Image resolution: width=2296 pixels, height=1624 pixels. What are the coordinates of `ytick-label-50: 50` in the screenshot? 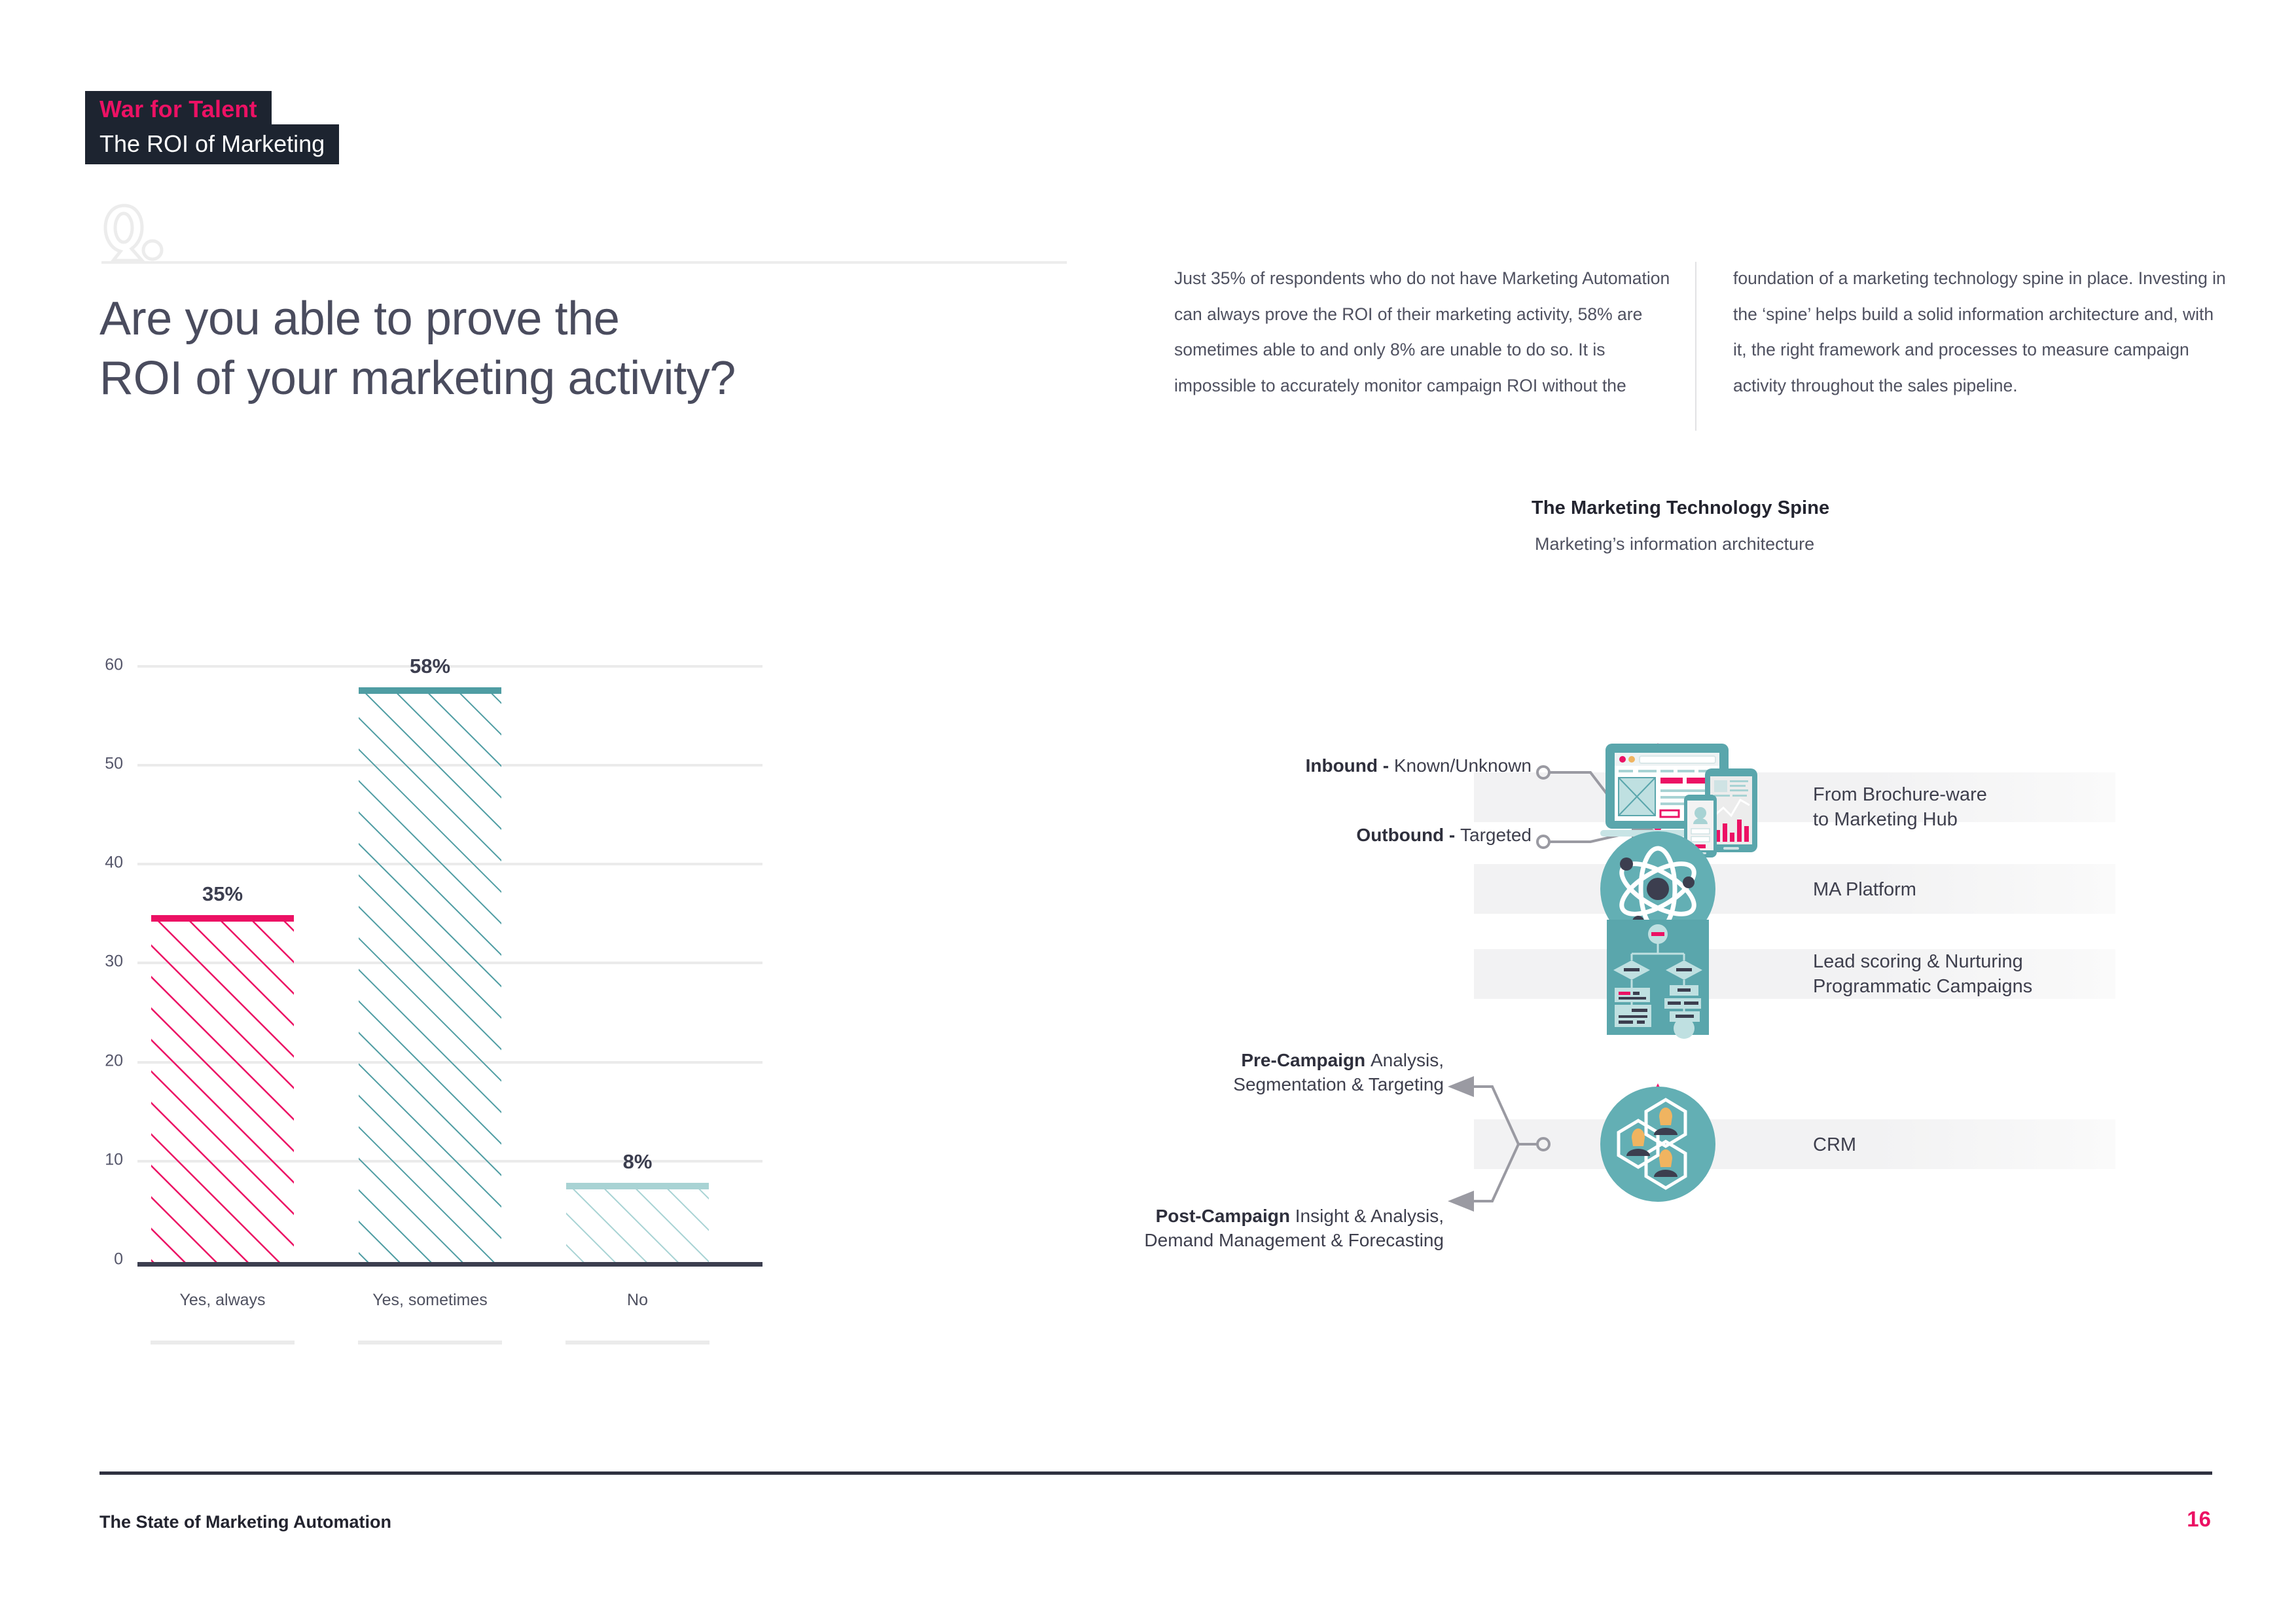 It's located at (114, 763).